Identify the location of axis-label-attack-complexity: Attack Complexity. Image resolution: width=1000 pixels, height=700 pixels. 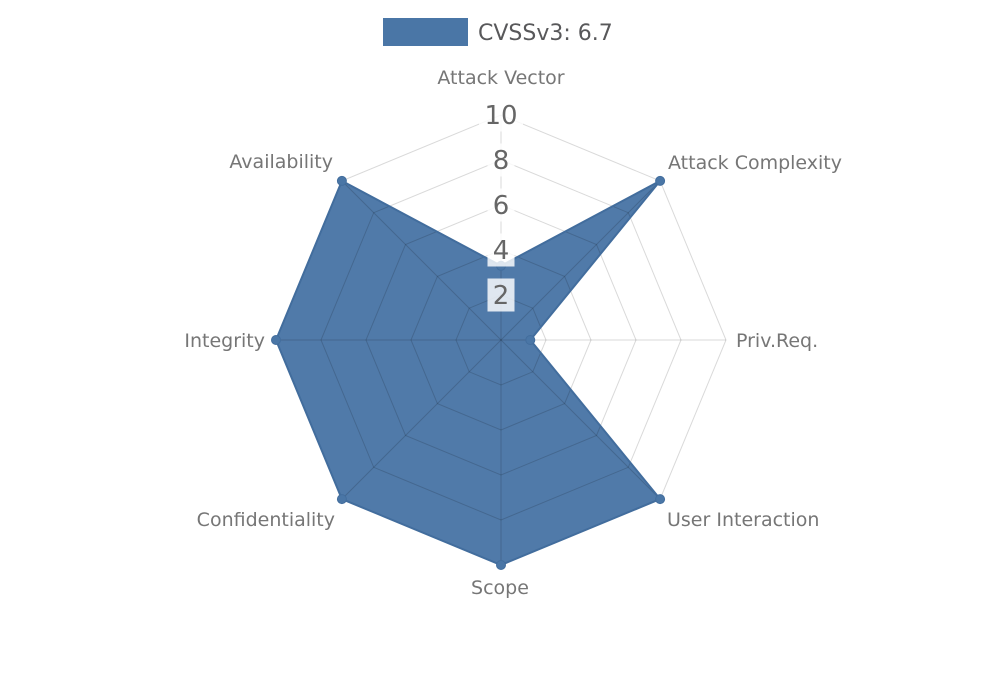
(755, 163).